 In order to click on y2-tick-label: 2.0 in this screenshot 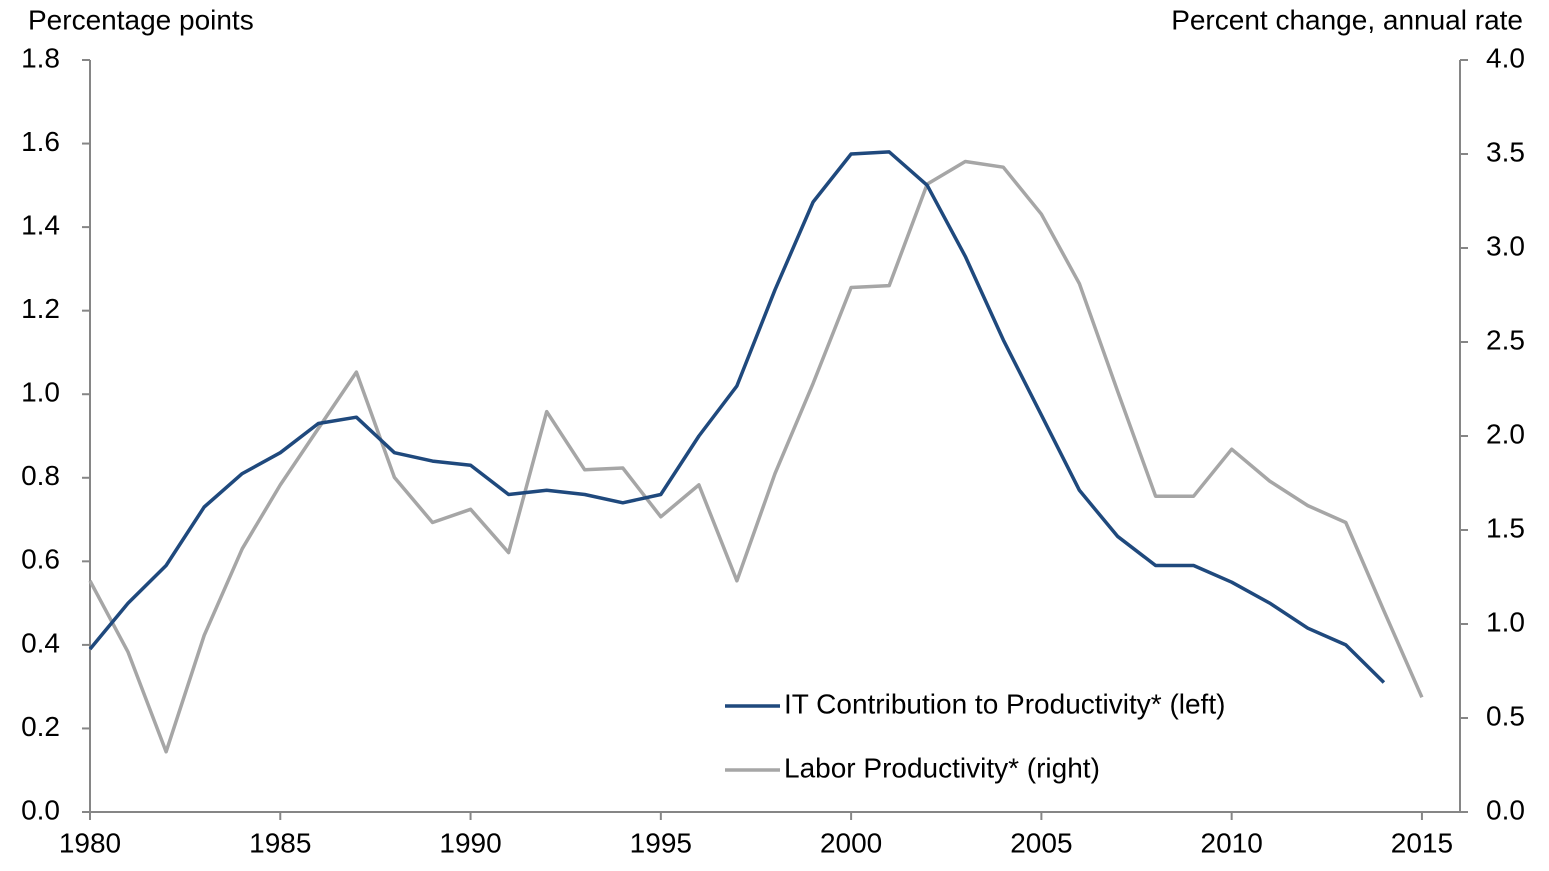, I will do `click(1505, 433)`.